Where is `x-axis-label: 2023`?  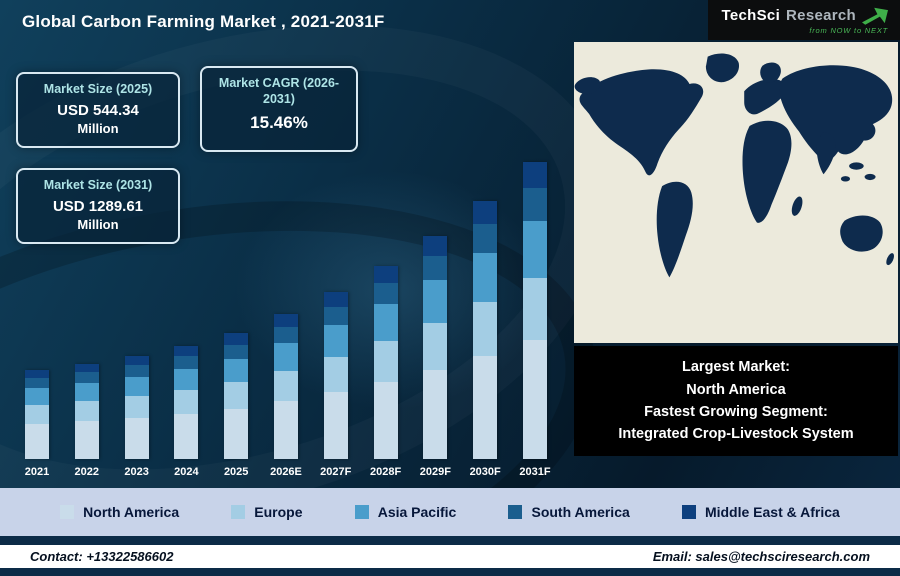
x-axis-label: 2023 is located at coordinates (136, 472).